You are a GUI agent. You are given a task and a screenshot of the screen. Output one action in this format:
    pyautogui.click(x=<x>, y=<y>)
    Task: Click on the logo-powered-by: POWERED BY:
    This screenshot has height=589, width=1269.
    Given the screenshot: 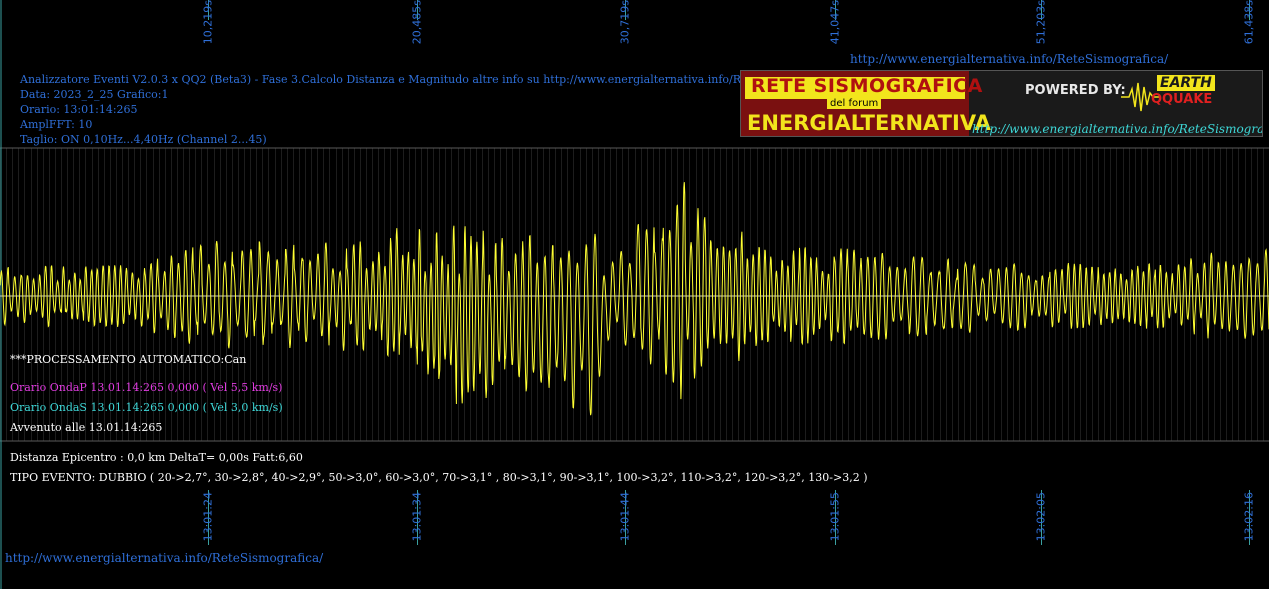 What is the action you would take?
    pyautogui.click(x=1075, y=90)
    